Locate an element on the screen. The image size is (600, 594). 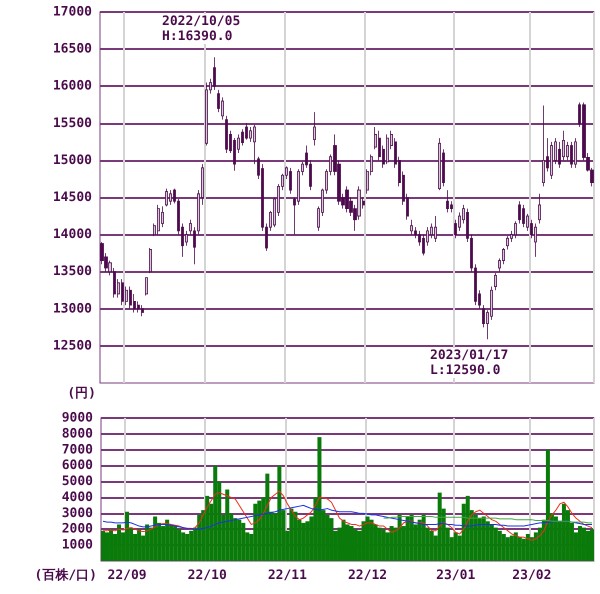
y-tick-label: 9000 is located at coordinates (78, 418).